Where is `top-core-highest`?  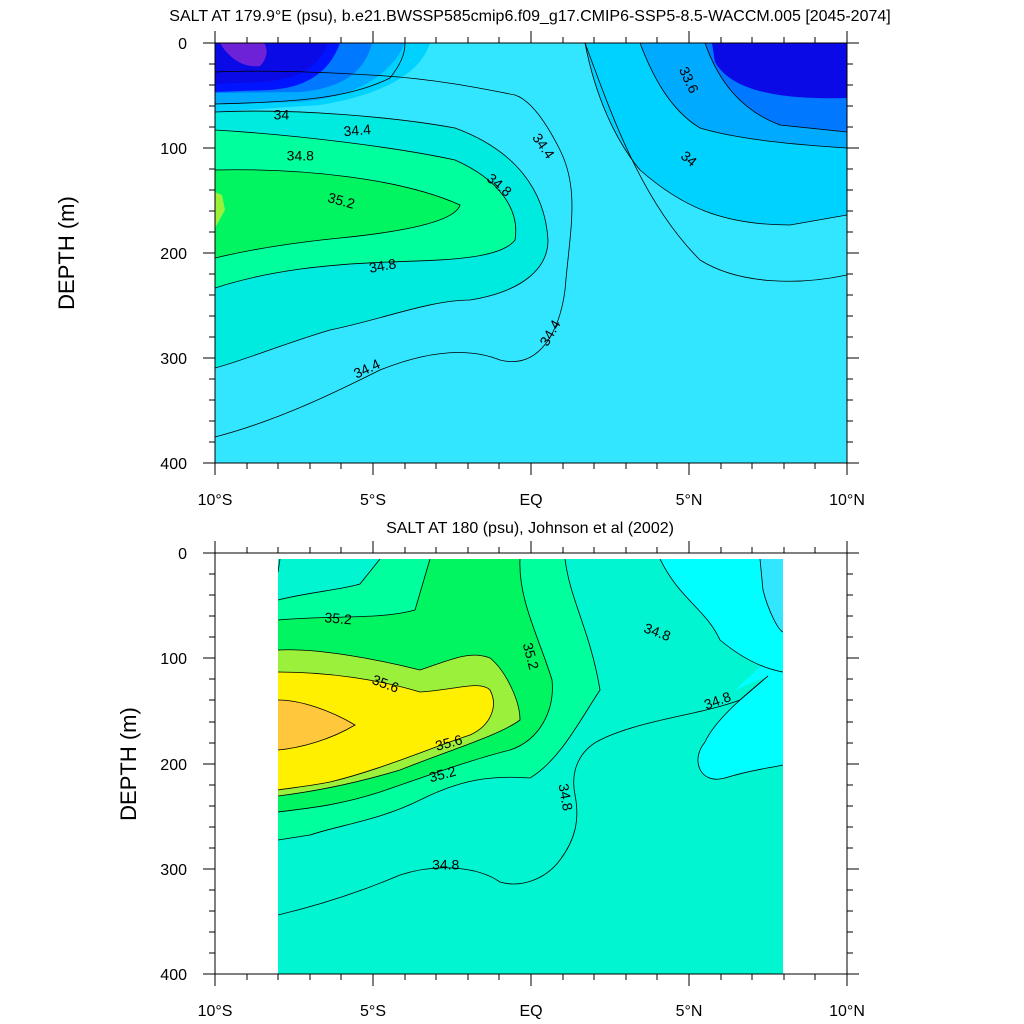 top-core-highest is located at coordinates (220, 210).